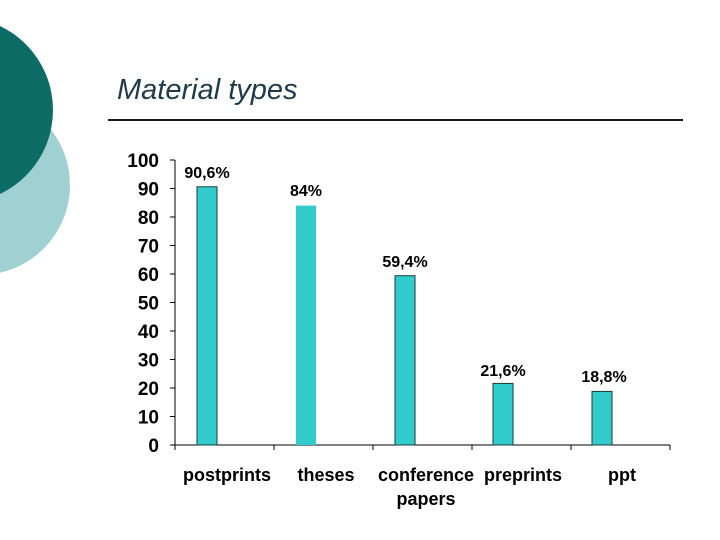  What do you see at coordinates (227, 475) in the screenshot?
I see `x-category-label: postprints` at bounding box center [227, 475].